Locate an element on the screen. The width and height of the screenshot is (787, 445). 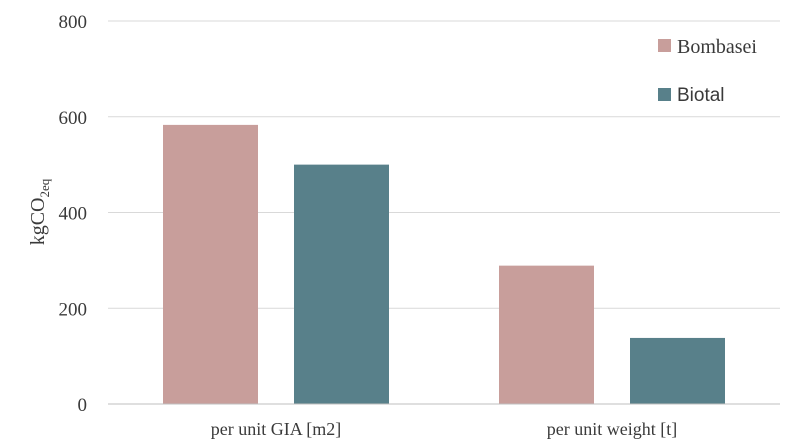
legend-label-biotal: Biotal is located at coordinates (701, 95).